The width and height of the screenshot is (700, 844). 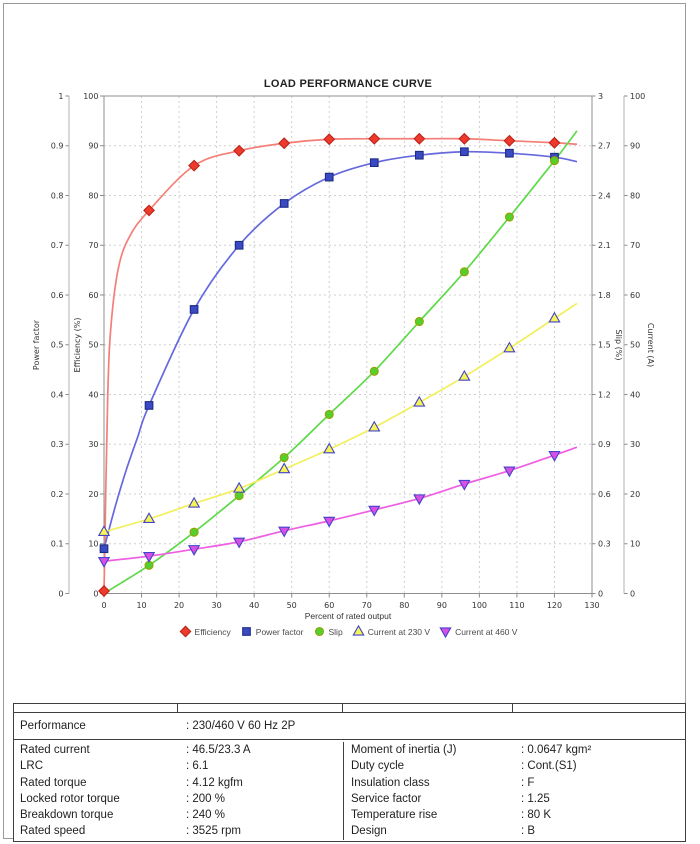 I want to click on legend-label: Slip, so click(x=335, y=631).